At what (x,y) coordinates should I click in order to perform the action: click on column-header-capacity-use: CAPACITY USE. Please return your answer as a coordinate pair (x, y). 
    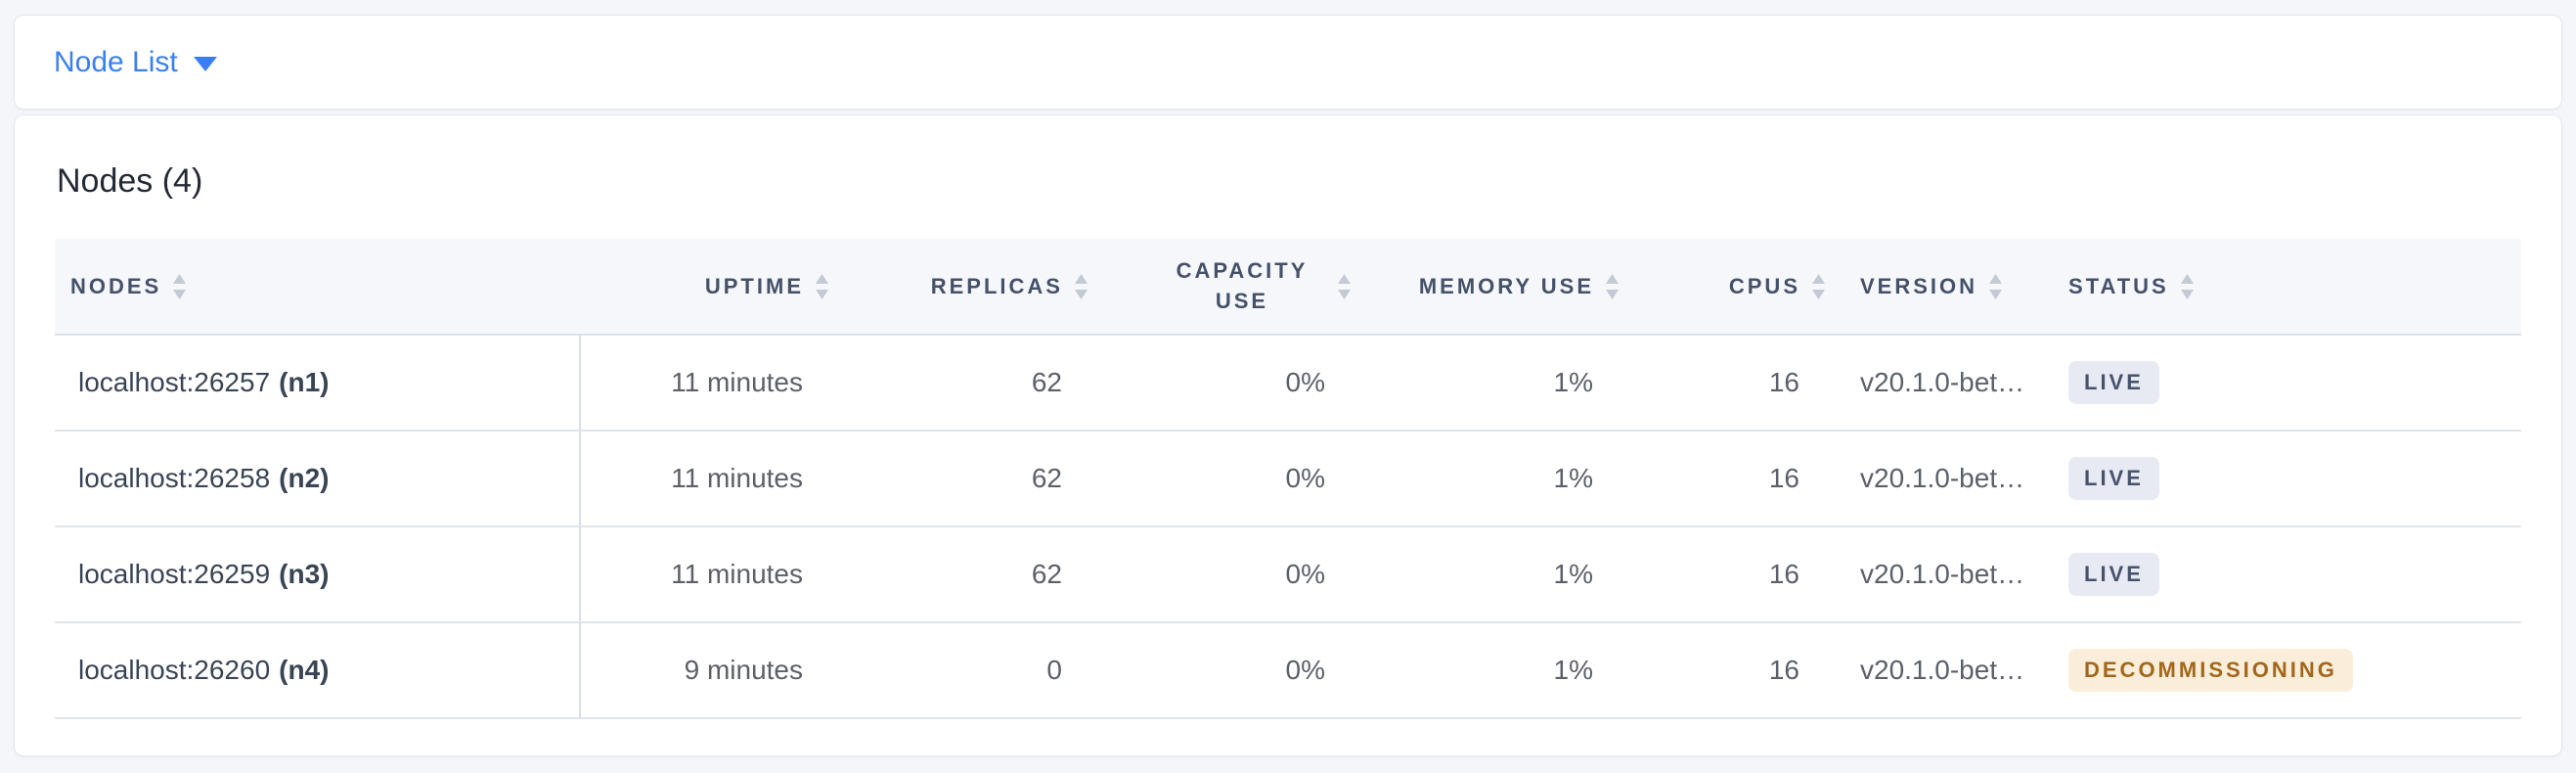
    Looking at the image, I should click on (1221, 287).